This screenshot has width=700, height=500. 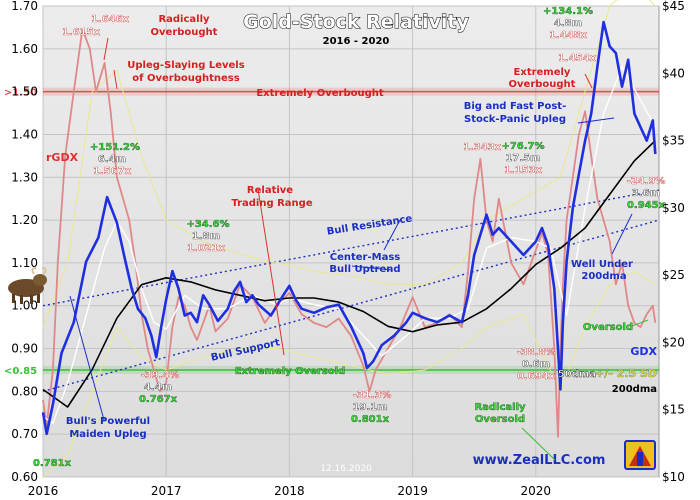 What do you see at coordinates (24, 477) in the screenshot?
I see `left-tick-label: 0.60` at bounding box center [24, 477].